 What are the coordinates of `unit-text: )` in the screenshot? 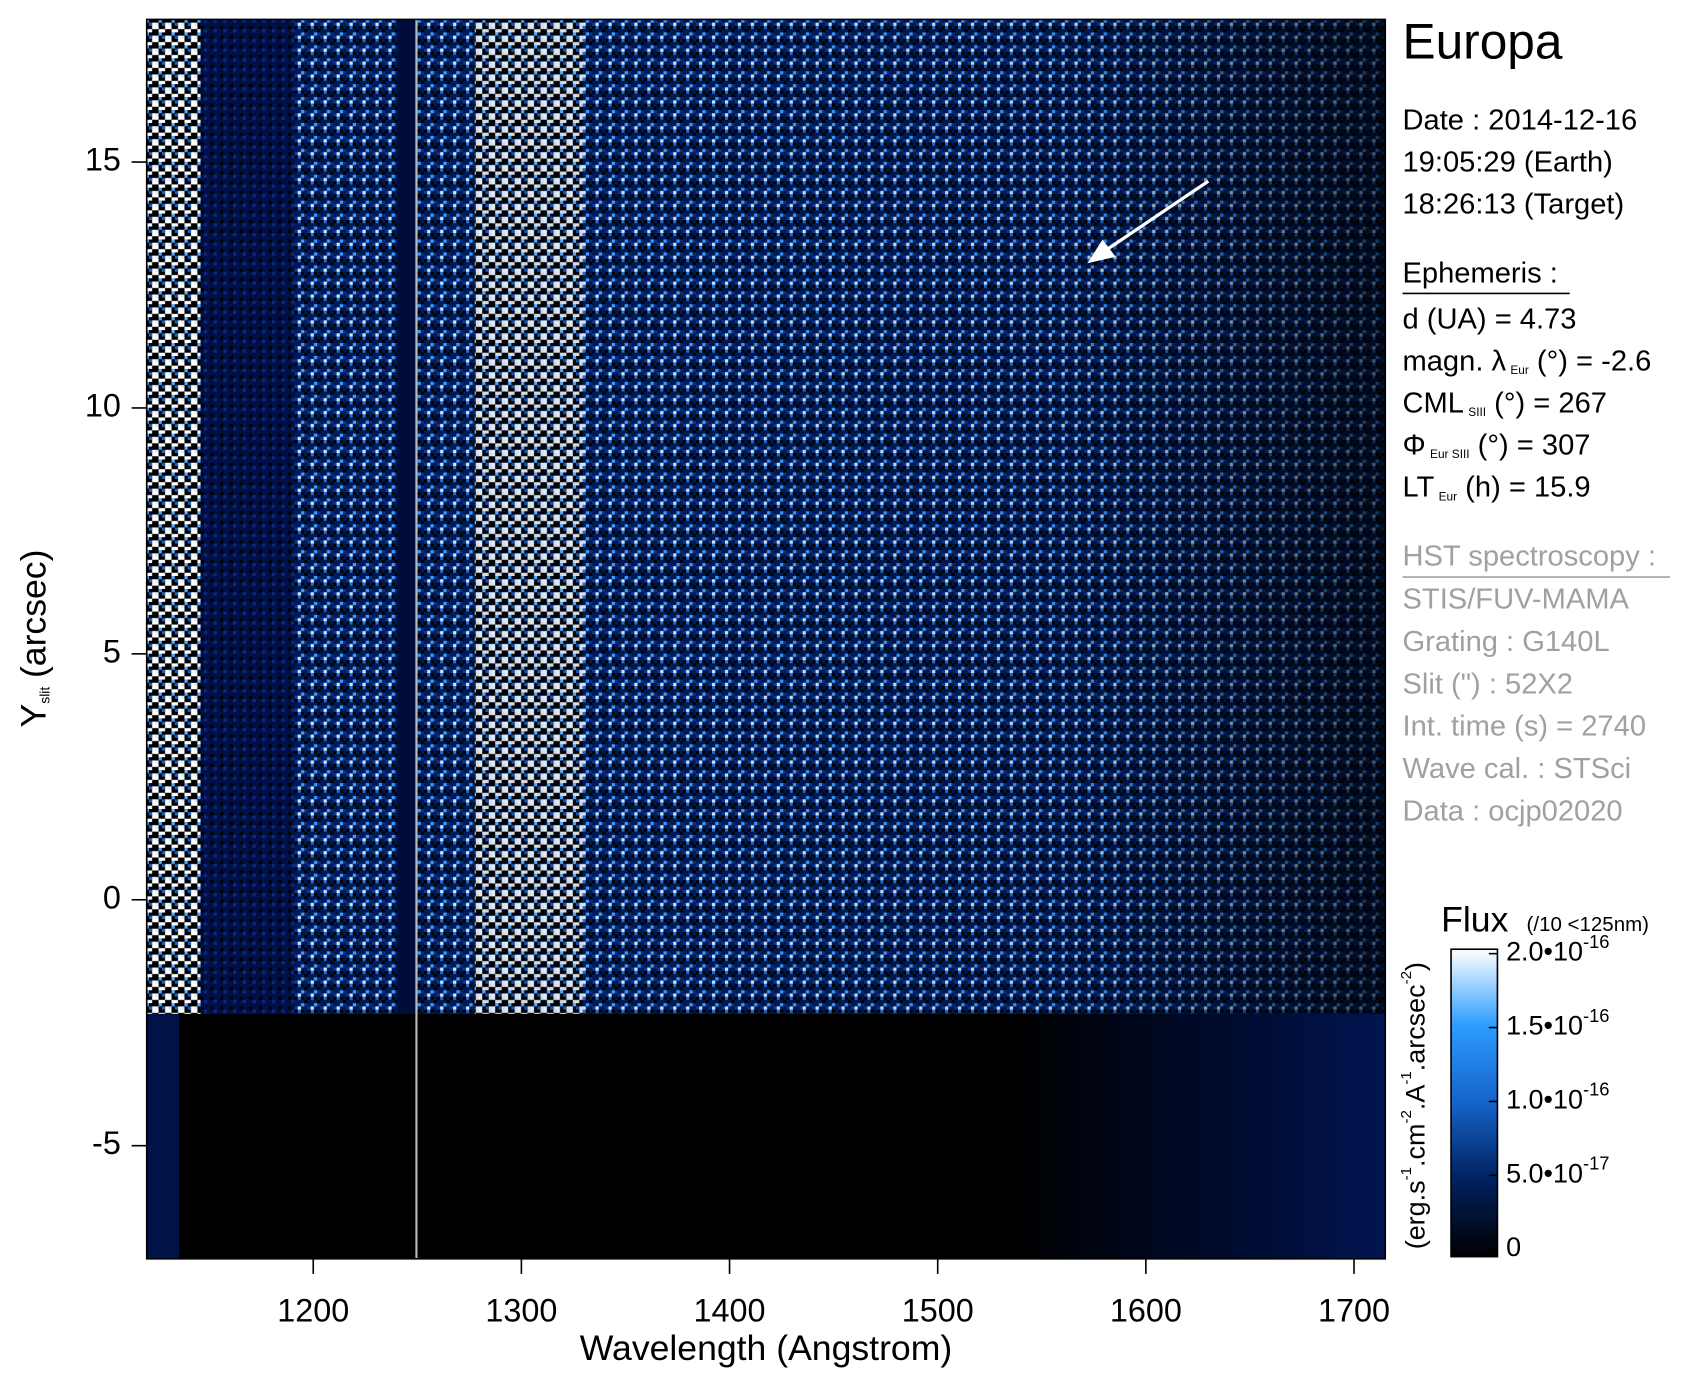 It's located at (1416, 966).